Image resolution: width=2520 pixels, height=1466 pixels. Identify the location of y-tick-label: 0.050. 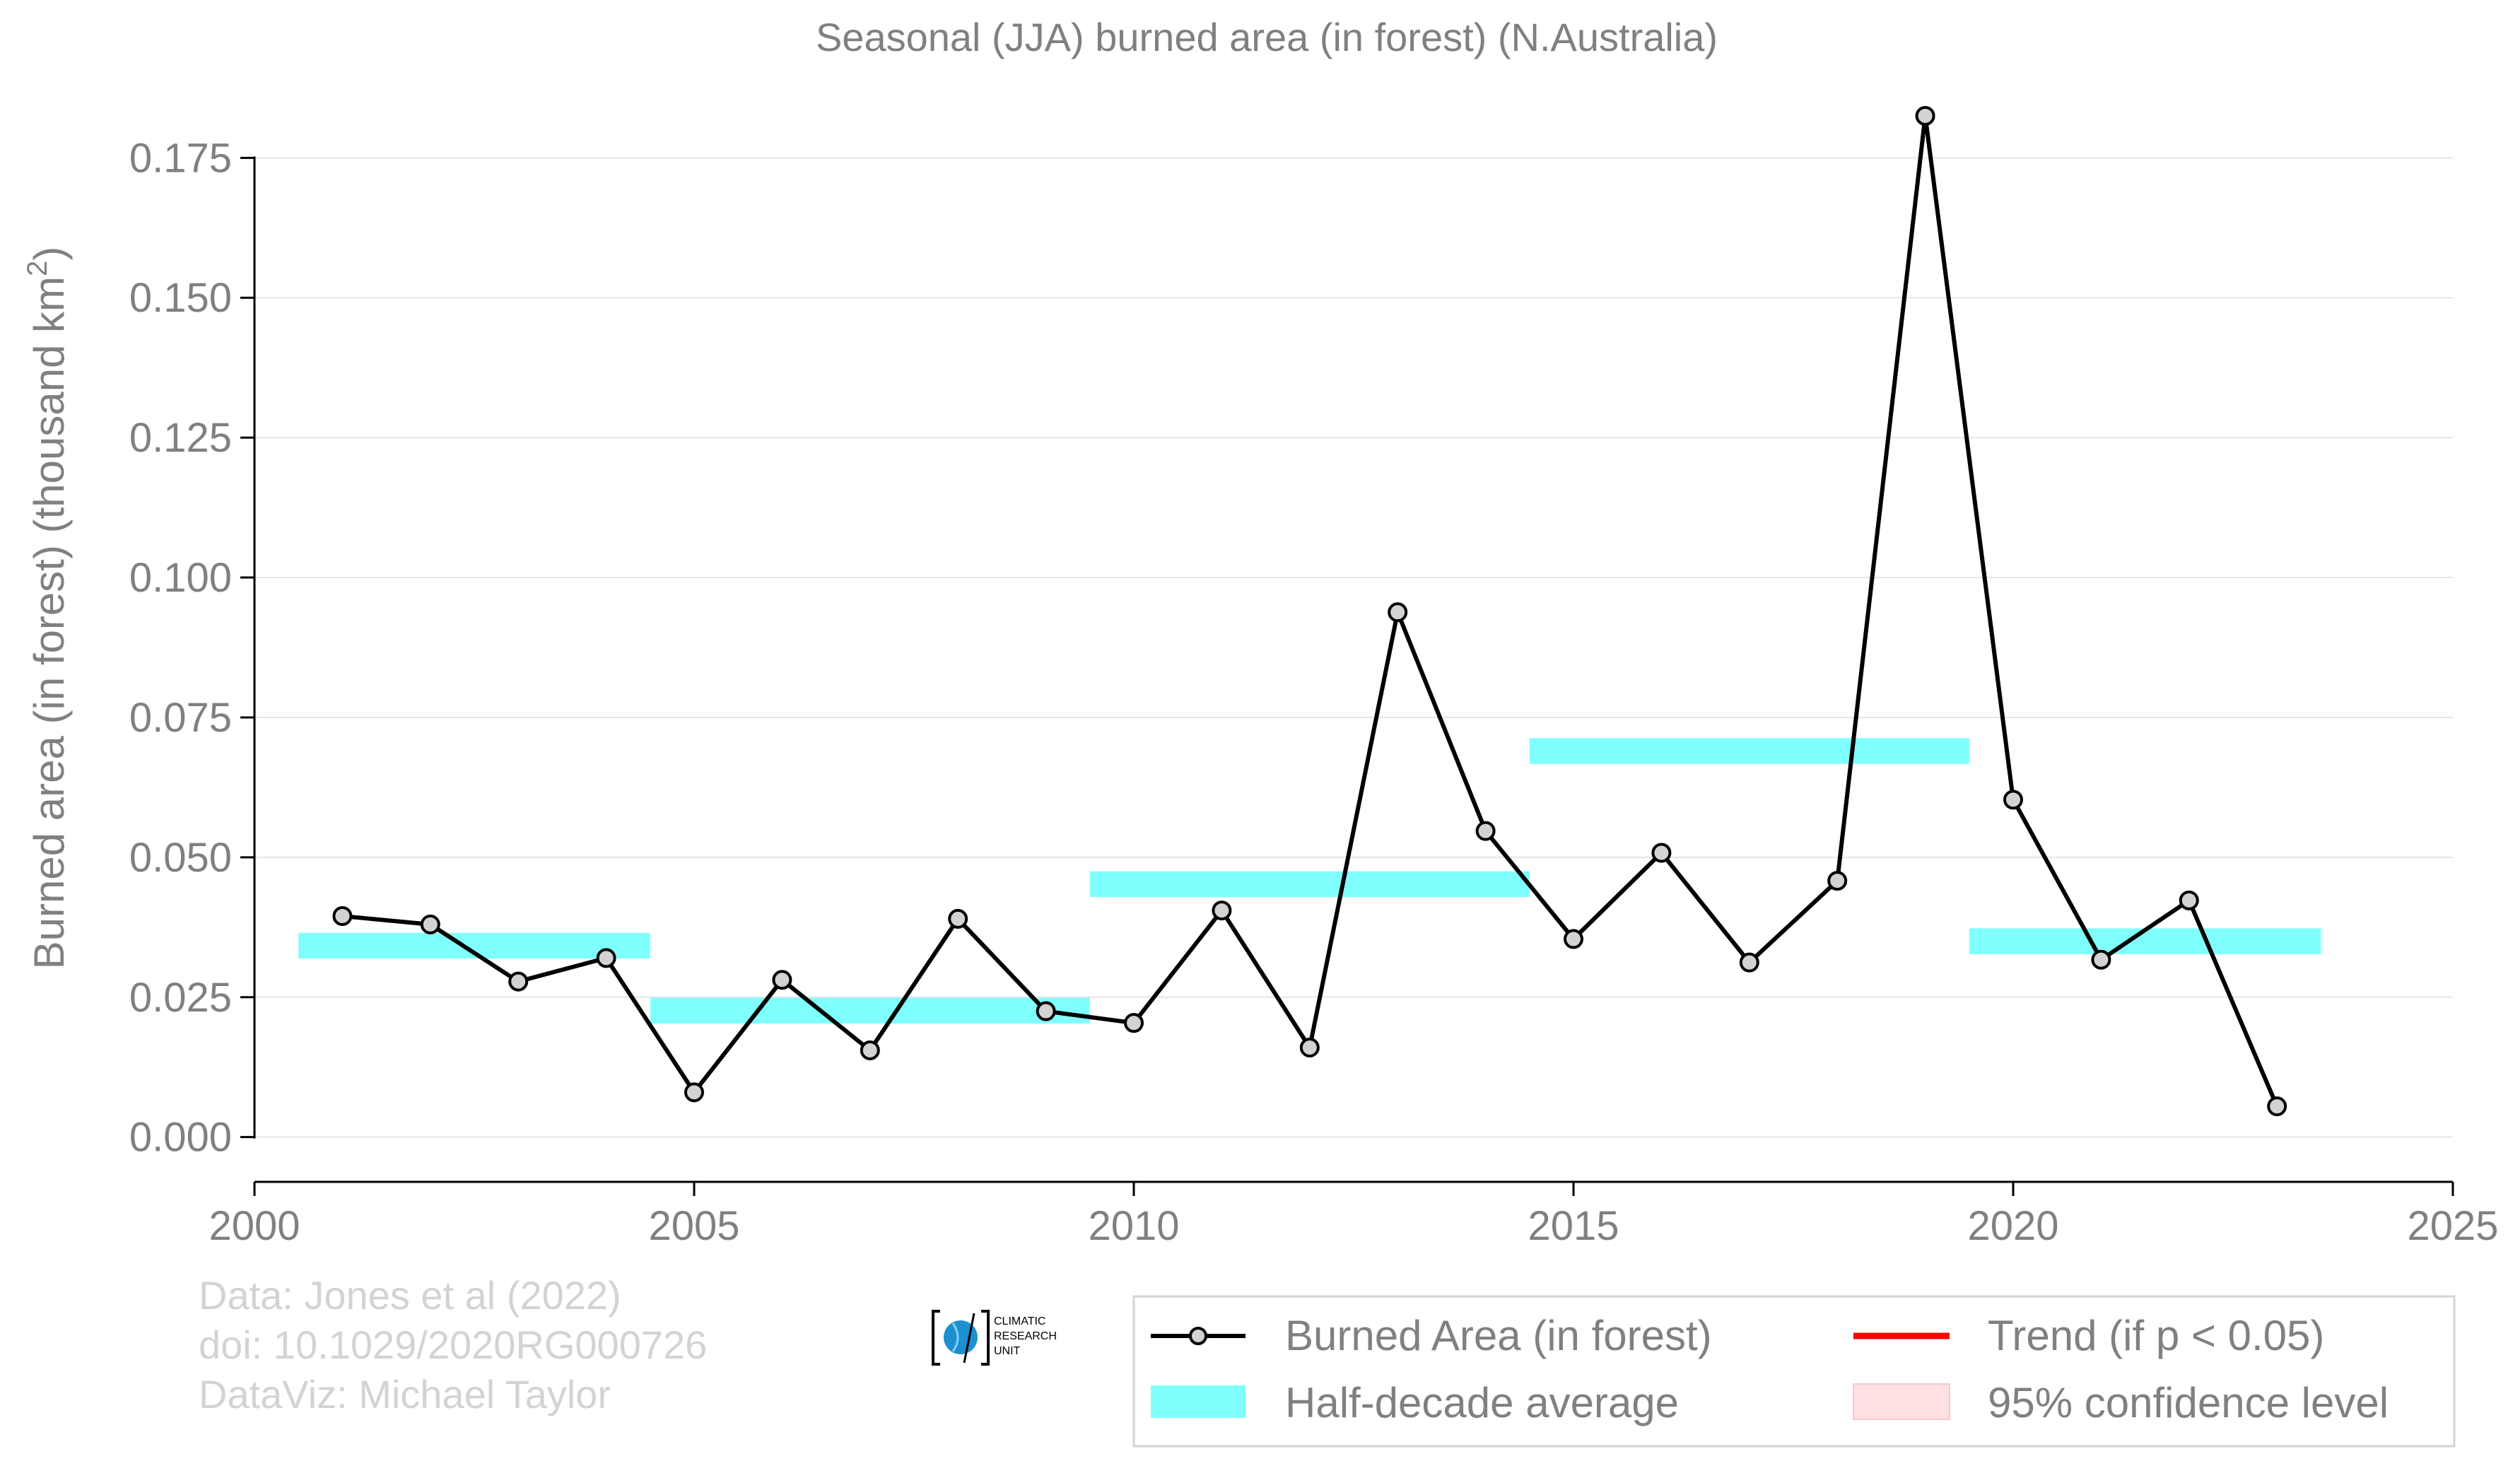
(180, 858).